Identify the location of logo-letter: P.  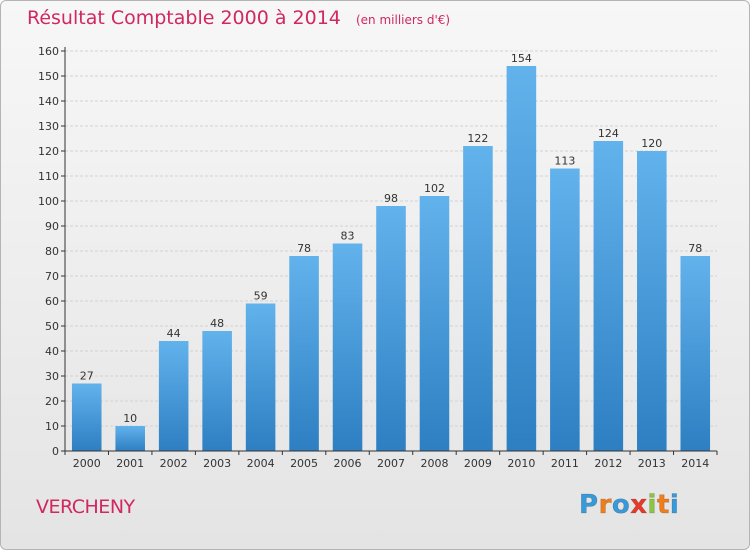
(589, 505).